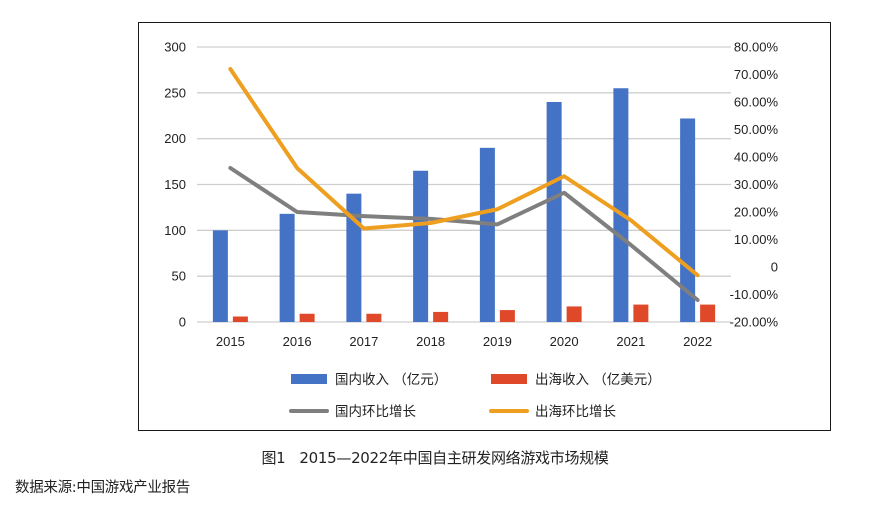  I want to click on line-domestic-growth, so click(464, 234).